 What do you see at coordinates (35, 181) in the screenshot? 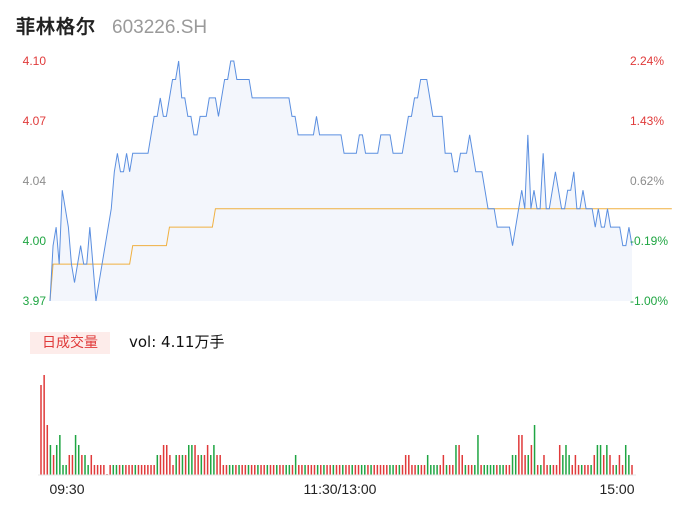
I see `price-tick-label: 4.04` at bounding box center [35, 181].